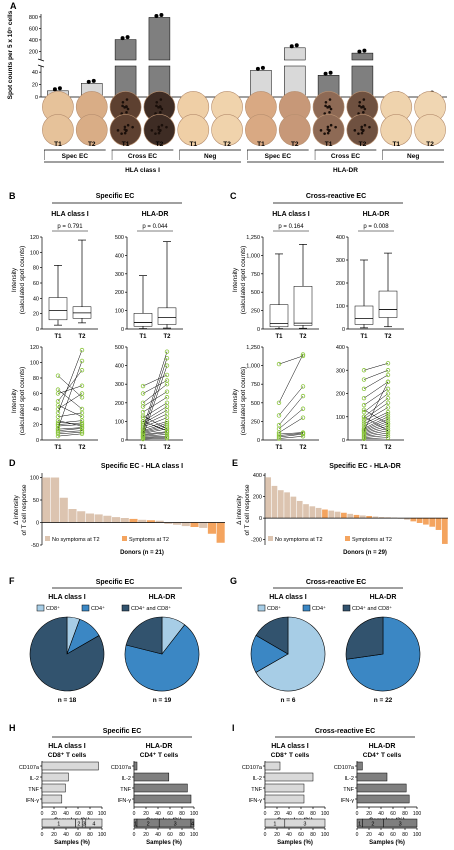 This screenshot has width=454, height=850. I want to click on x-tick-label: 20, so click(369, 835).